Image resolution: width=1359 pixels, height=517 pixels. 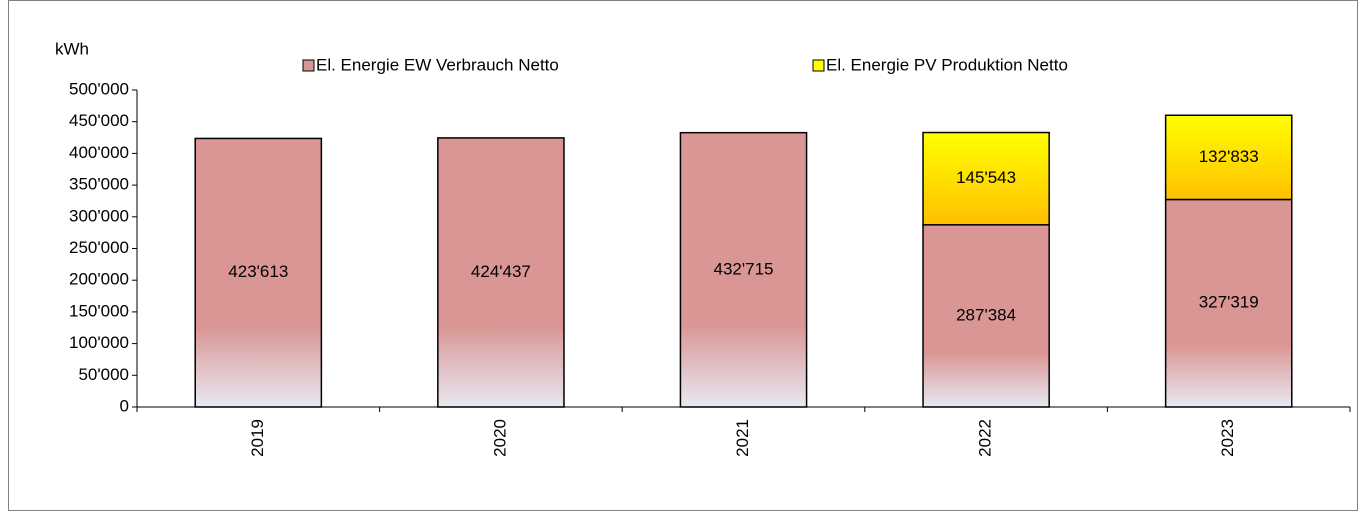 I want to click on y-tick-label: 100'000, so click(x=99, y=342).